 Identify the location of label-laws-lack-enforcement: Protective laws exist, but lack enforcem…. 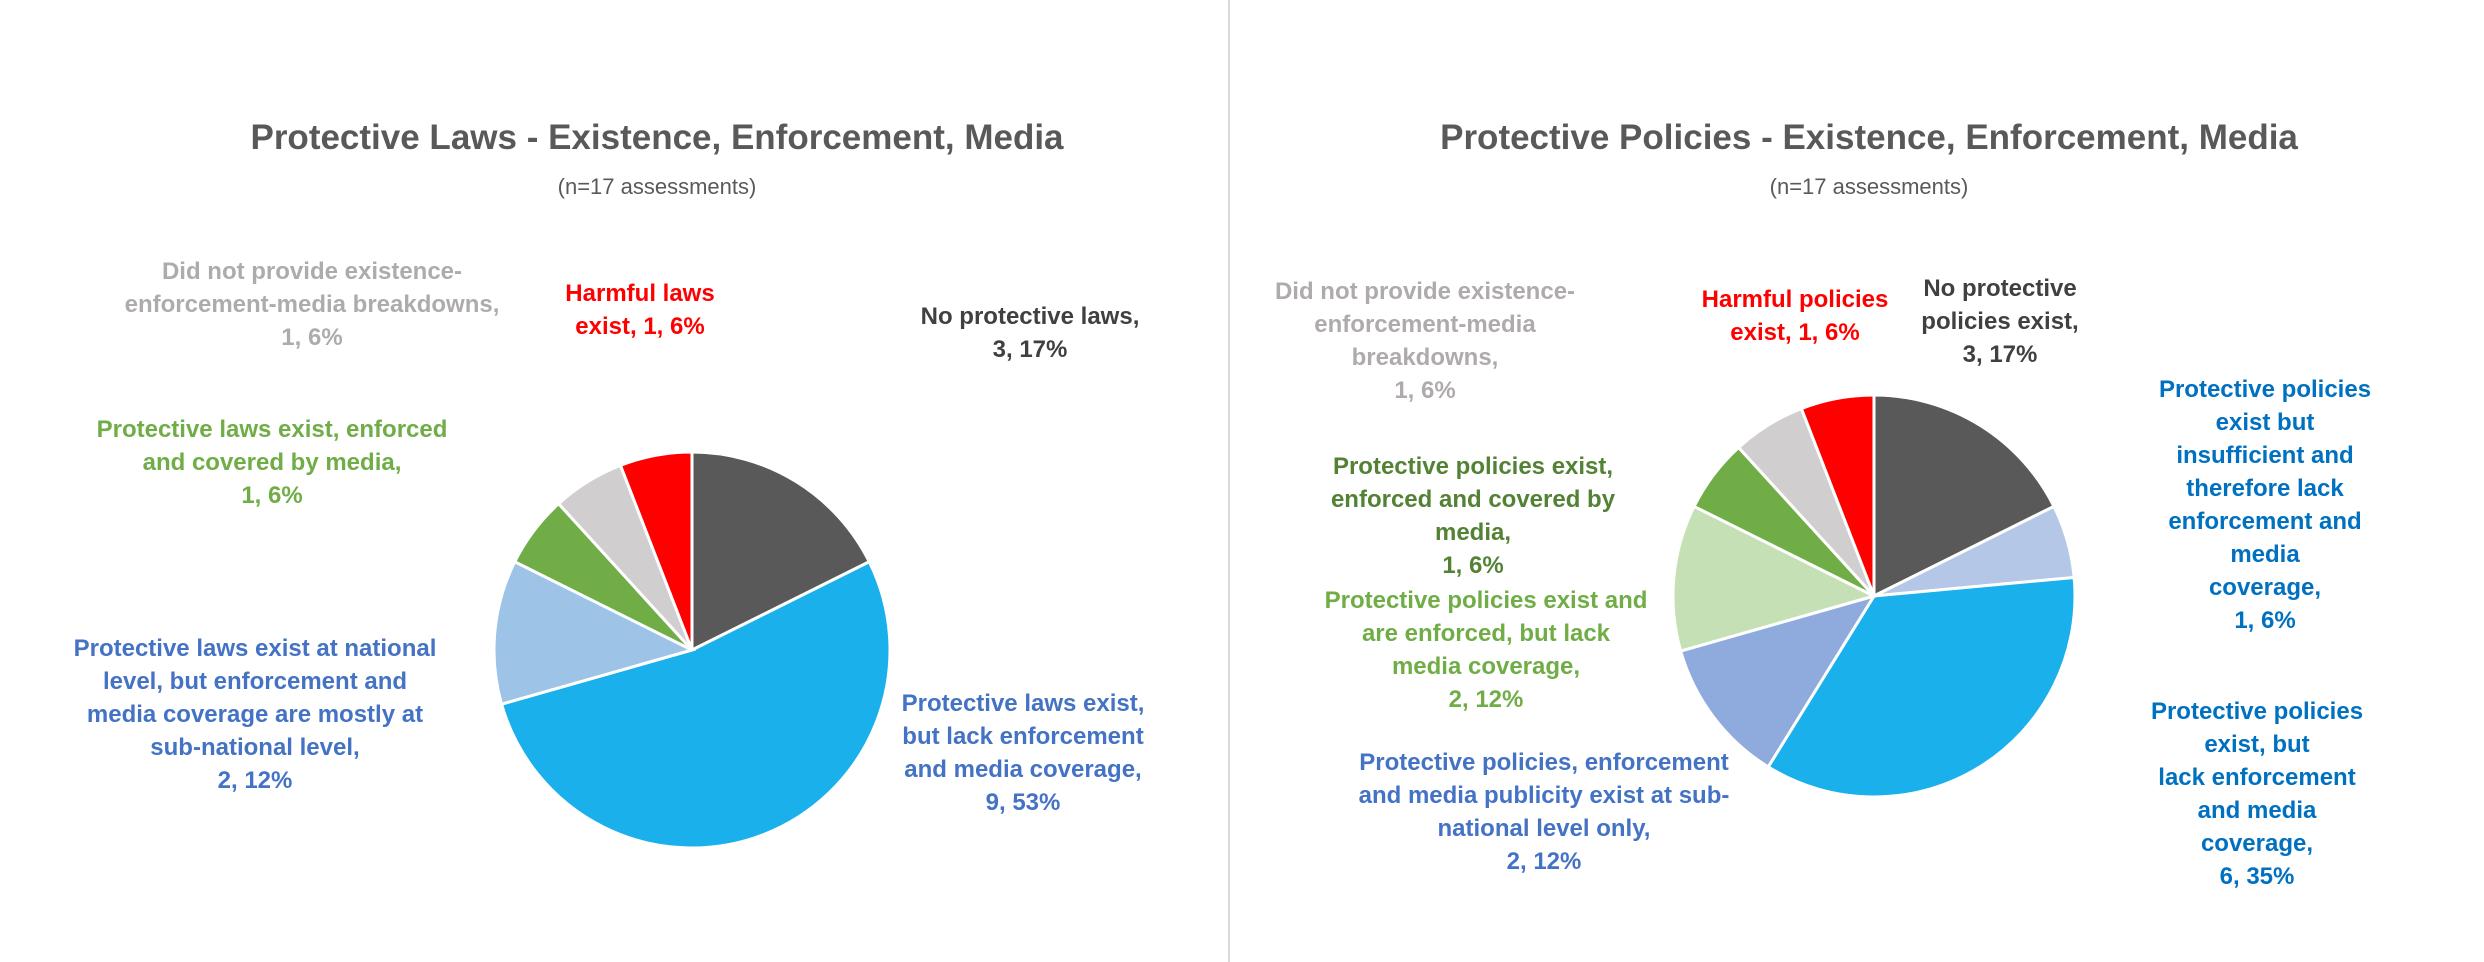
(1023, 753).